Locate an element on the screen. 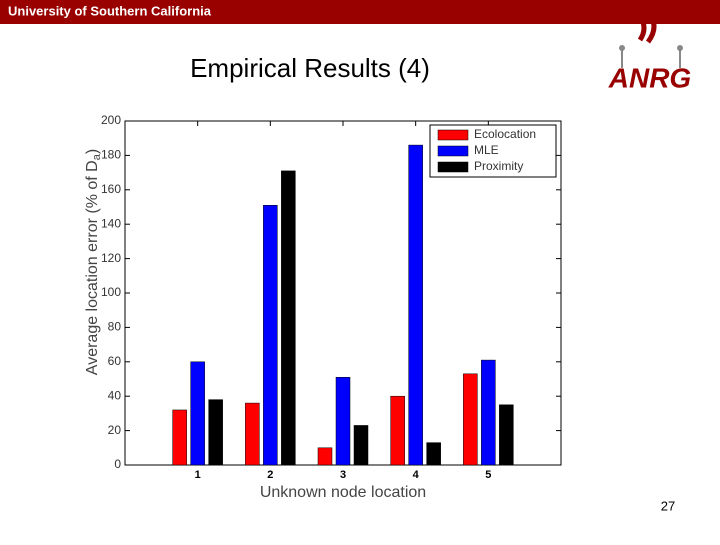 Image resolution: width=720 pixels, height=545 pixels. x-tick-label: 5 is located at coordinates (488, 475).